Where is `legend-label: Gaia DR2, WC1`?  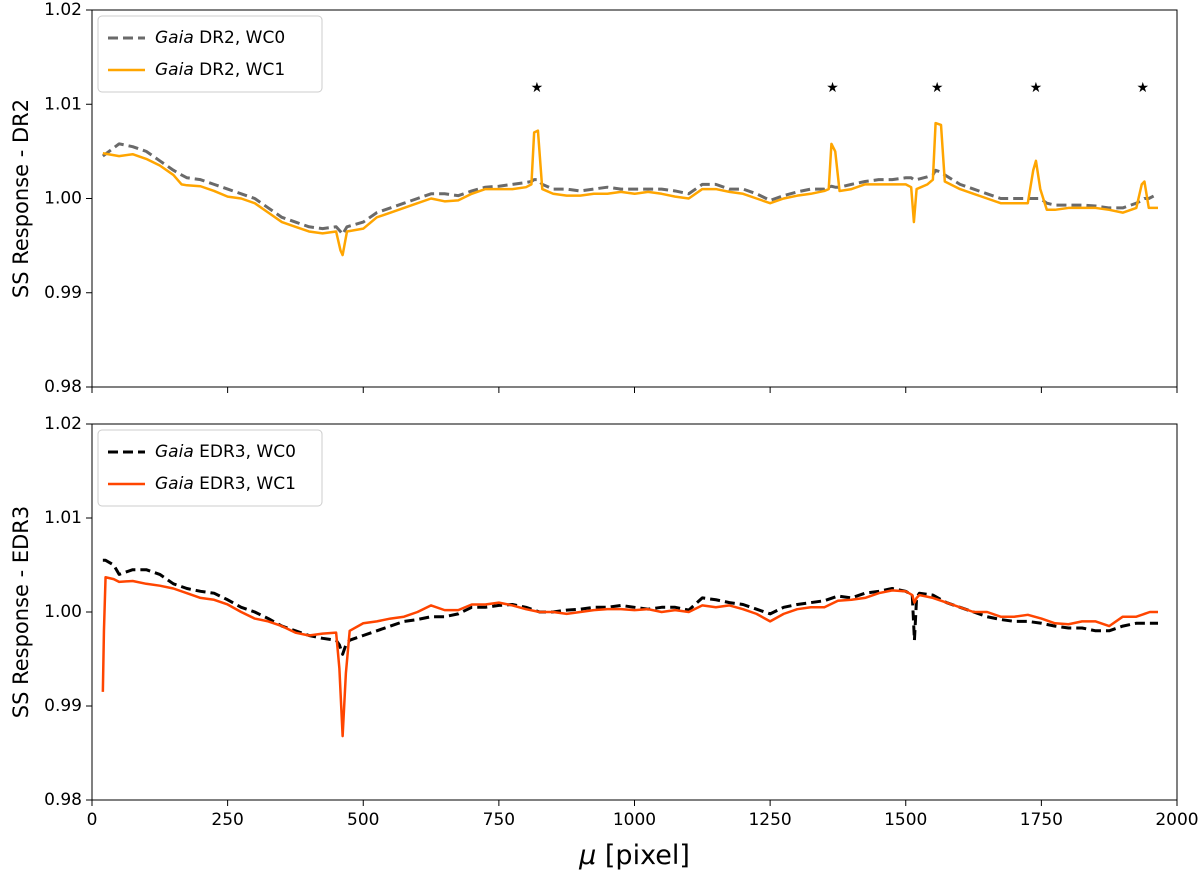
legend-label: Gaia DR2, WC1 is located at coordinates (220, 70).